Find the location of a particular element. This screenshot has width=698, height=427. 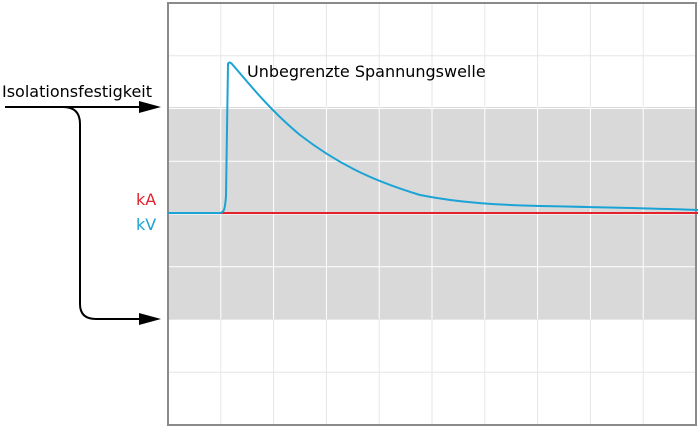

upper-arrow-head-icon is located at coordinates (150, 107).